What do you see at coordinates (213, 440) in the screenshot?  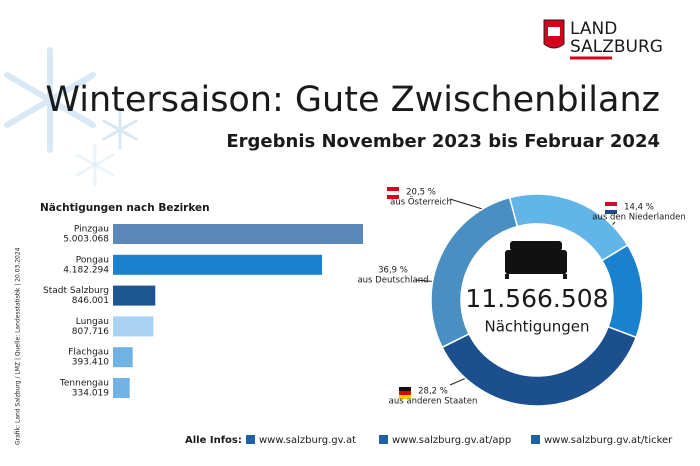 I see `footer-label: Alle Infos:` at bounding box center [213, 440].